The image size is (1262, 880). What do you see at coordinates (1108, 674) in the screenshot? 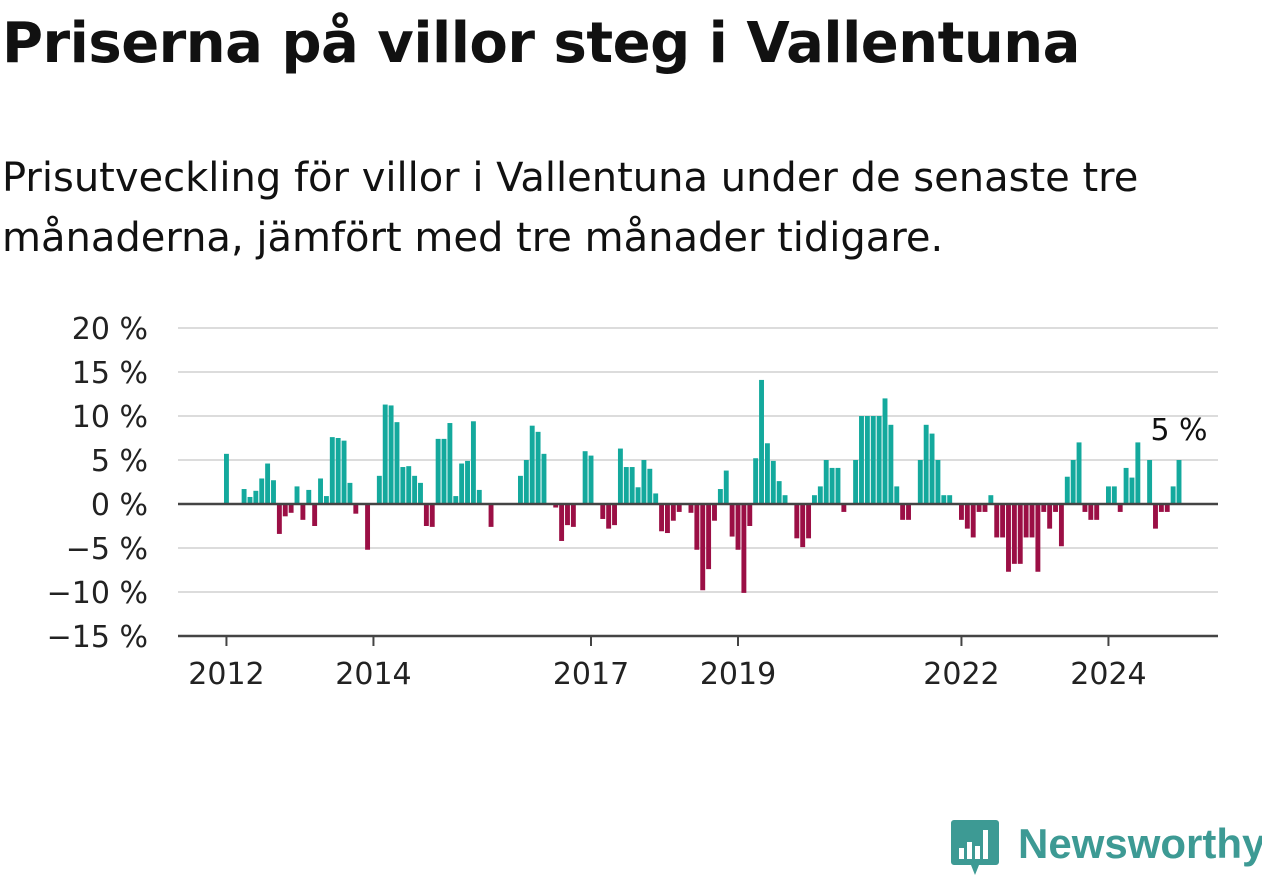
I see `x-tick-label: 2024` at bounding box center [1108, 674].